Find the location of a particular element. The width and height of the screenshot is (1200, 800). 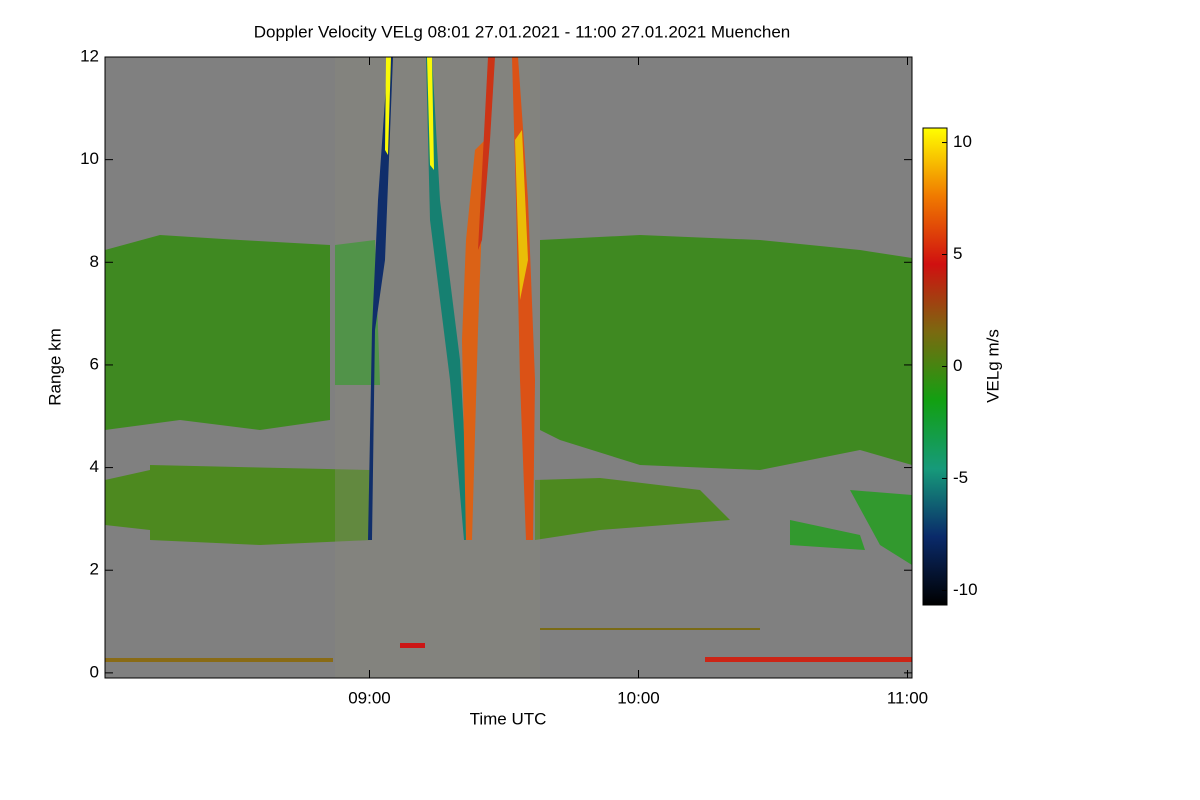

x-axis-label: Time UTC is located at coordinates (508, 718).